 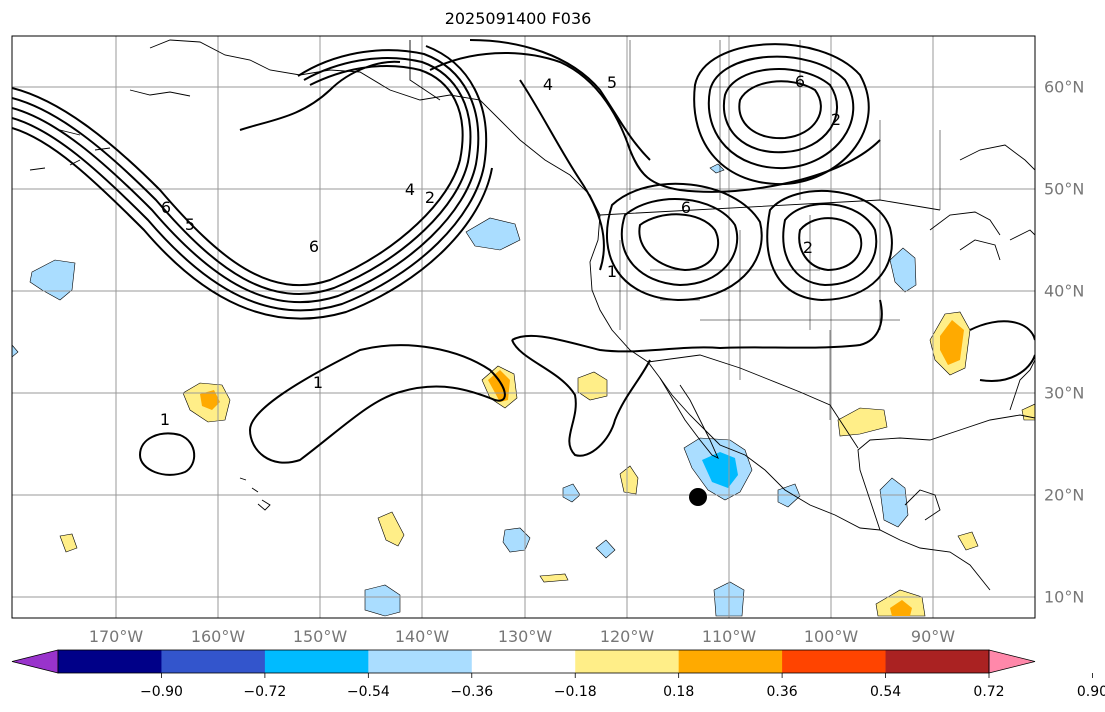 I want to click on colorbar-tick-label: −0.72, so click(x=265, y=692).